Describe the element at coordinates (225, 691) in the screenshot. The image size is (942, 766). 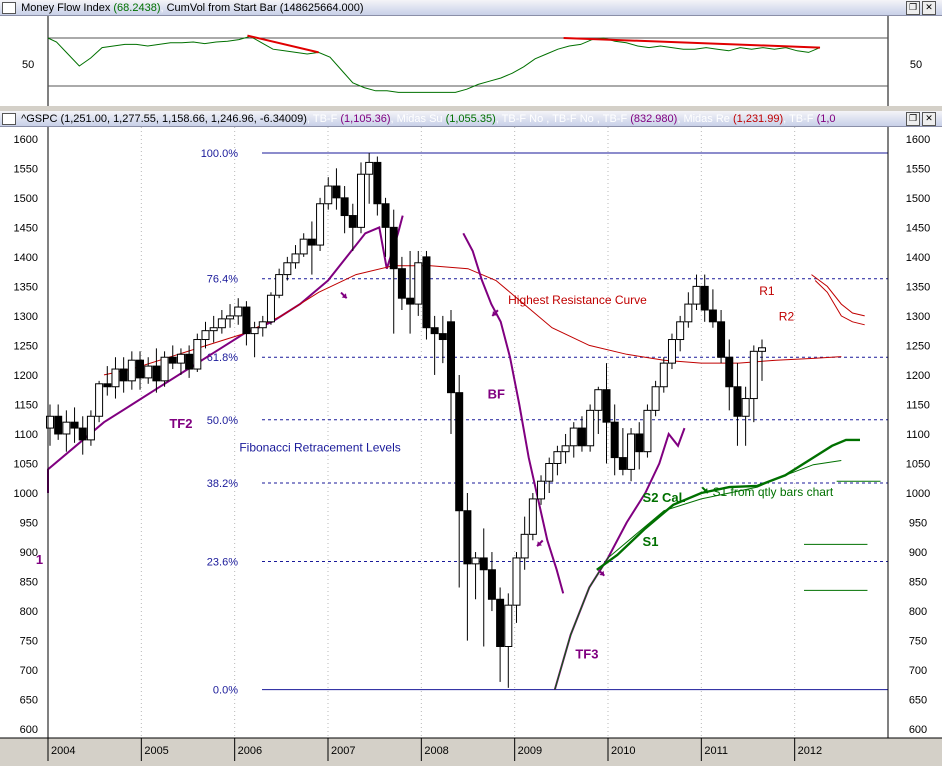
I see `fib-level-label: 0.0%` at that location.